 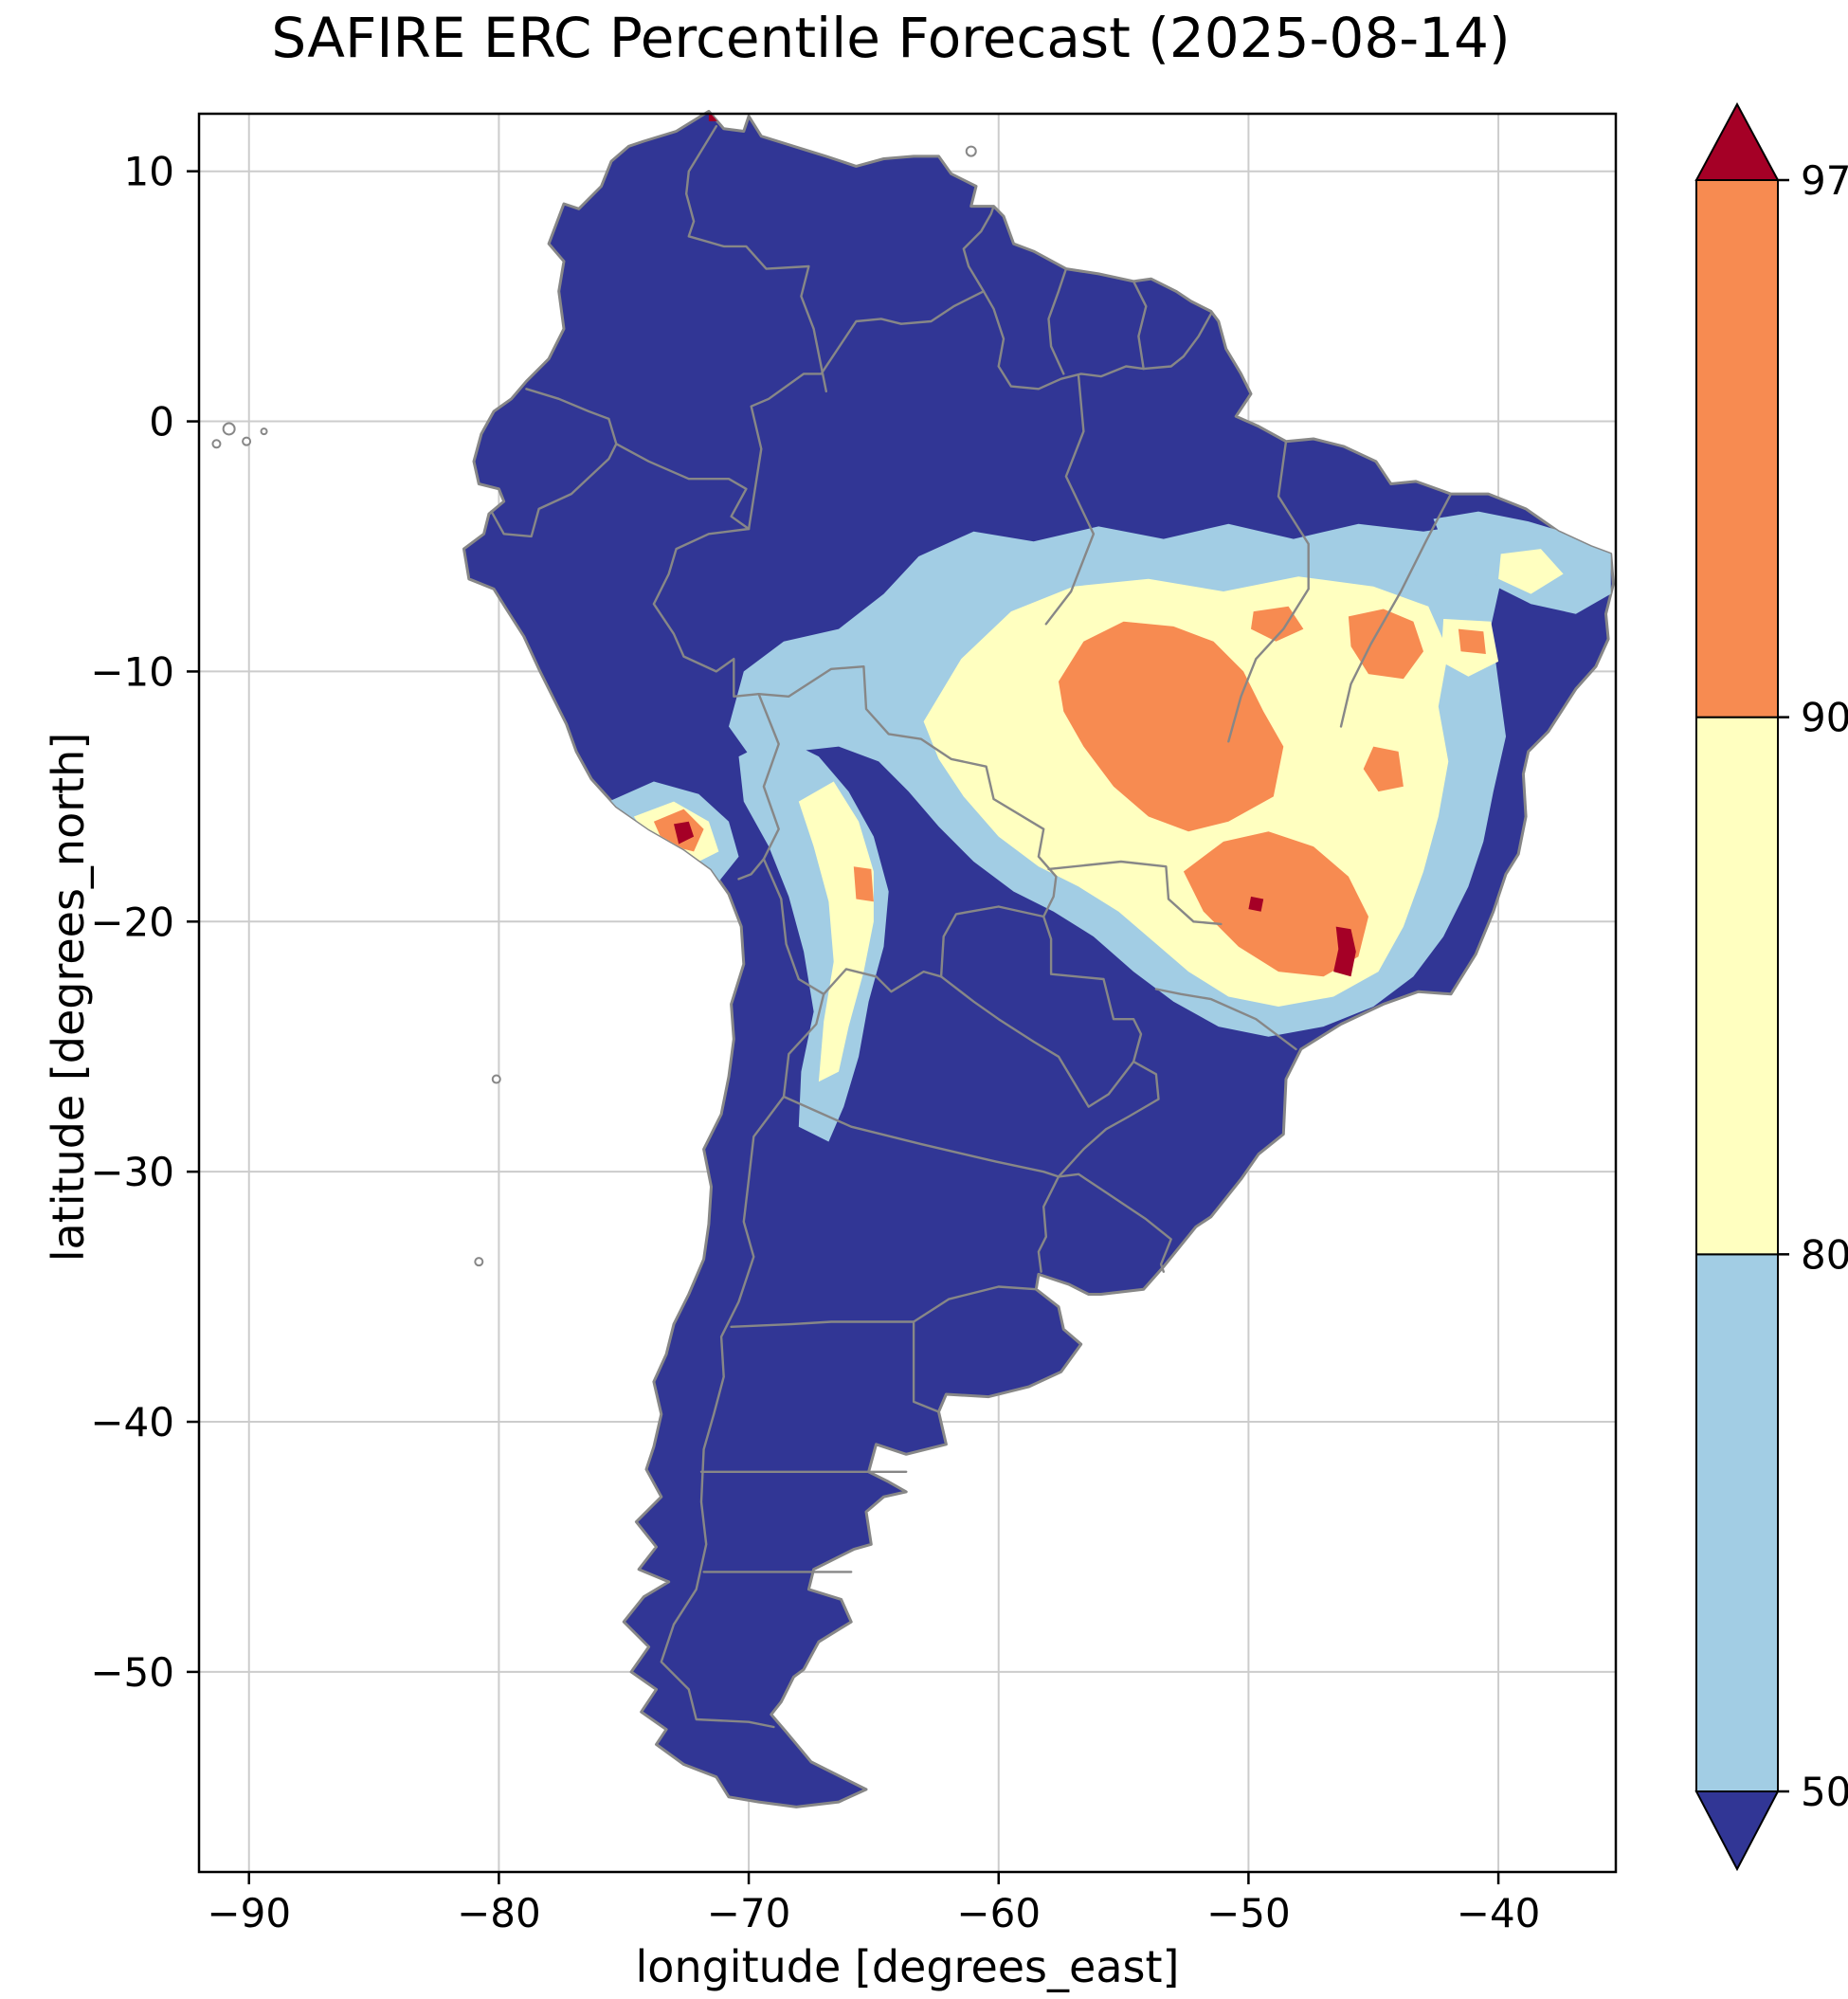 I want to click on colorbar-over-arrow, so click(x=1737, y=141).